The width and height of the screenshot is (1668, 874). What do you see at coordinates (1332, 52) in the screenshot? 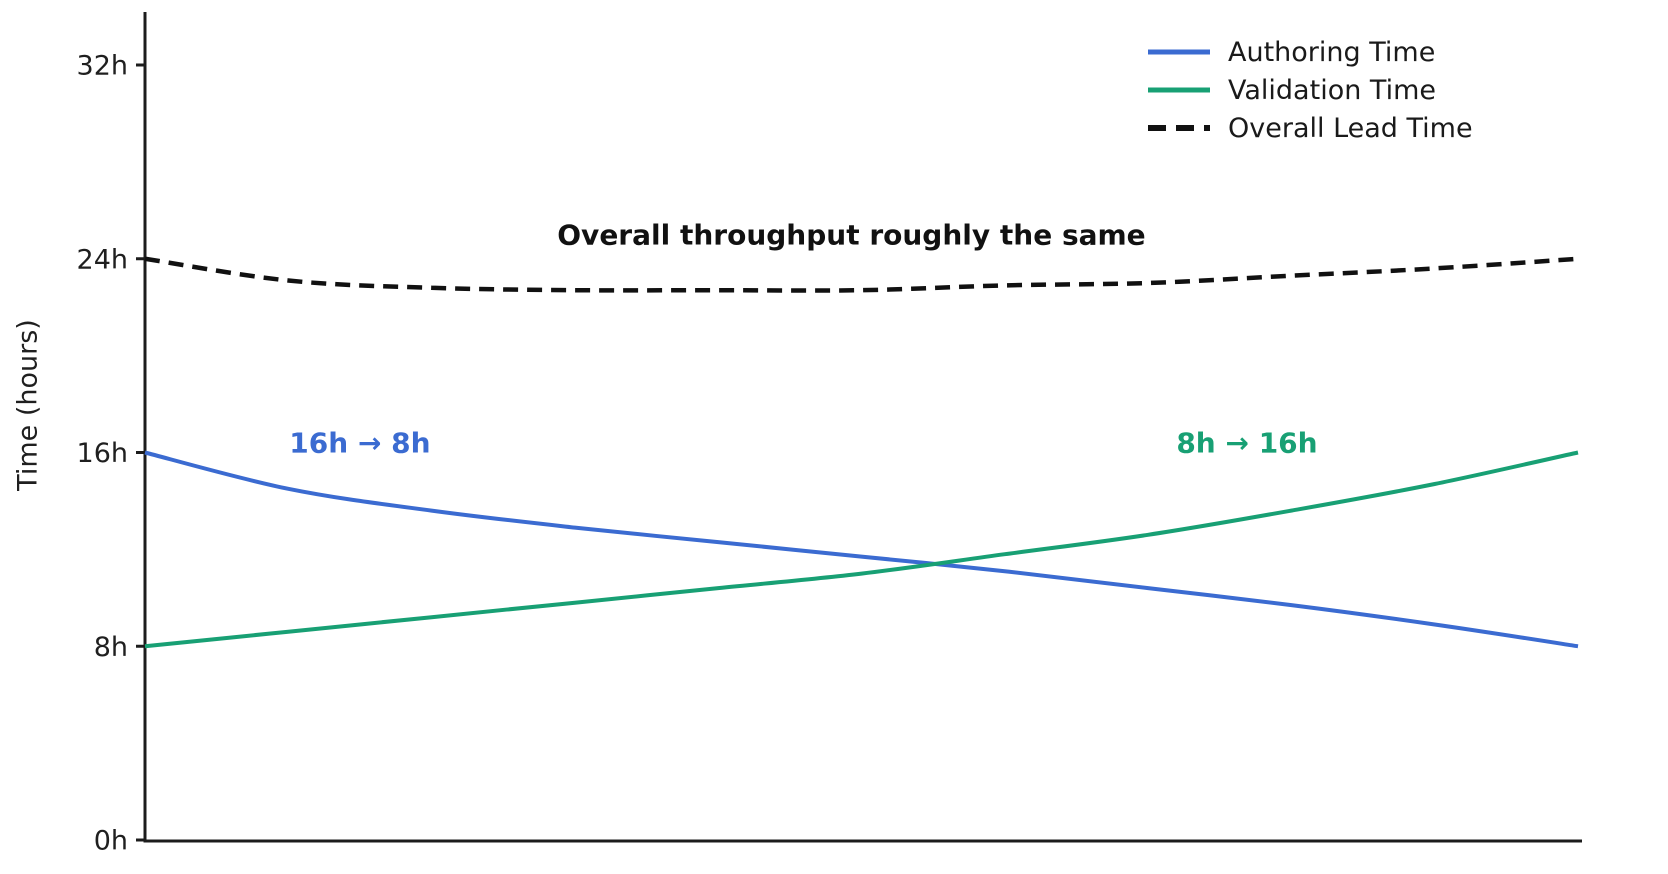
I see `legend-label: Authoring Time` at bounding box center [1332, 52].